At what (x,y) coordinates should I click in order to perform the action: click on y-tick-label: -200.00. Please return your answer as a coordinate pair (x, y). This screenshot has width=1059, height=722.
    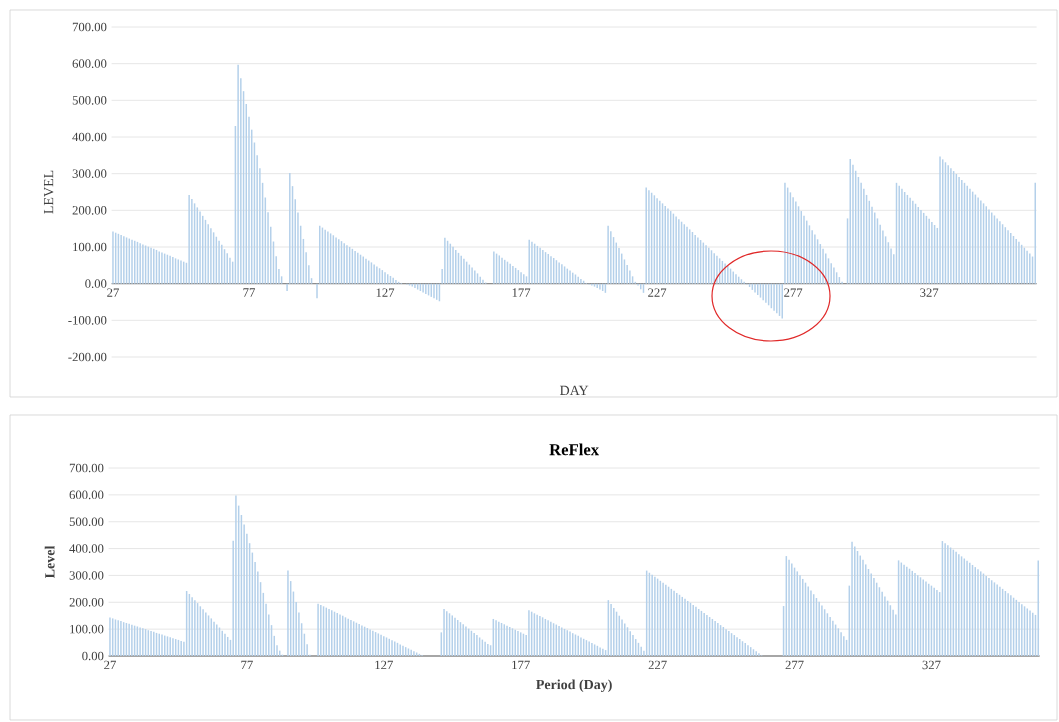
    Looking at the image, I should click on (87, 357).